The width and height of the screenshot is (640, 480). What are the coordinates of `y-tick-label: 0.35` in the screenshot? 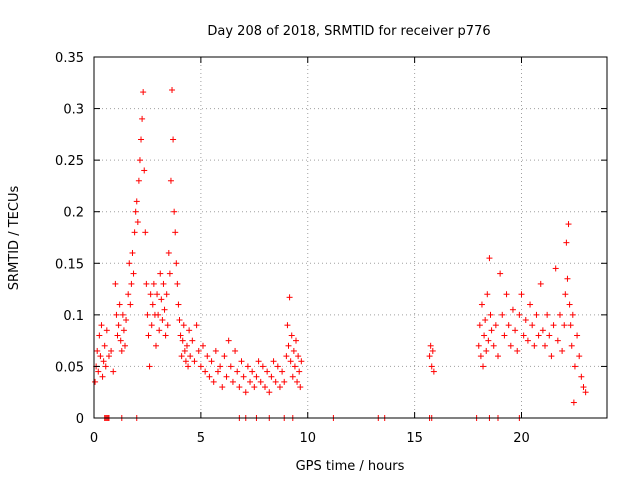 It's located at (69, 58).